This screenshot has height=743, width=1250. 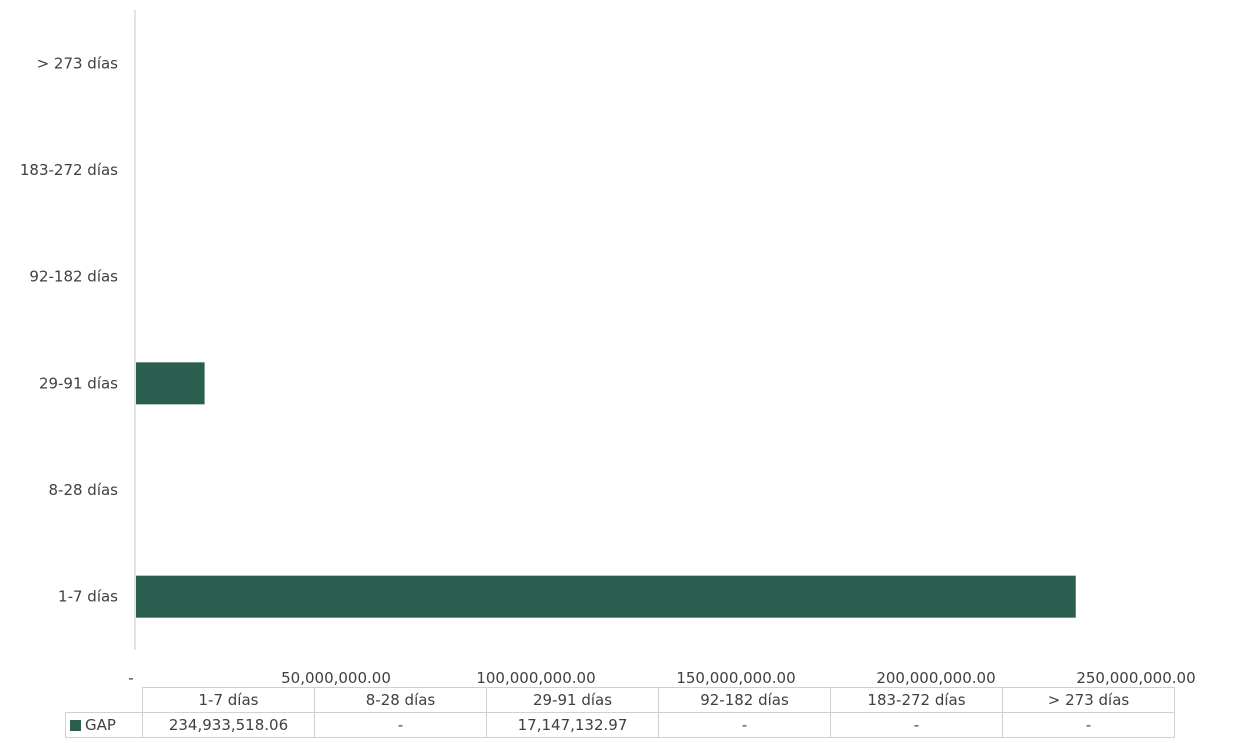 What do you see at coordinates (1135, 678) in the screenshot?
I see `x-tick-label: 250,000,000.00` at bounding box center [1135, 678].